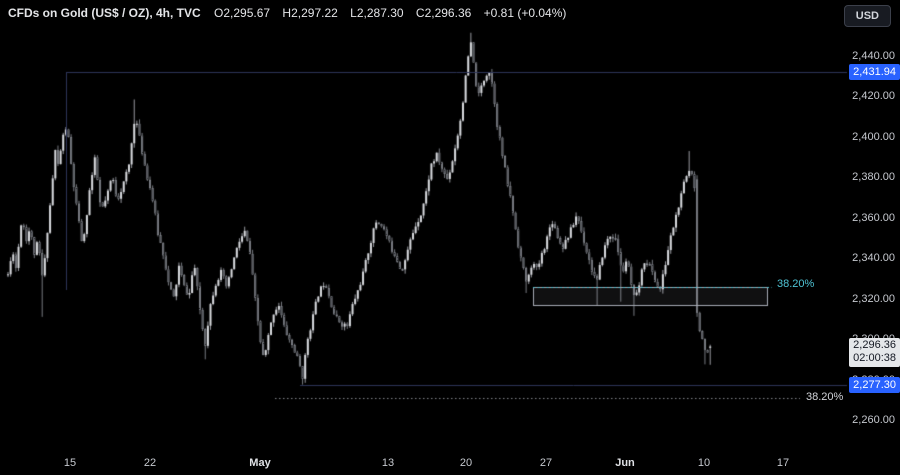 This screenshot has width=900, height=475. Describe the element at coordinates (873, 217) in the screenshot. I see `price-tick: 2,360.00` at that location.